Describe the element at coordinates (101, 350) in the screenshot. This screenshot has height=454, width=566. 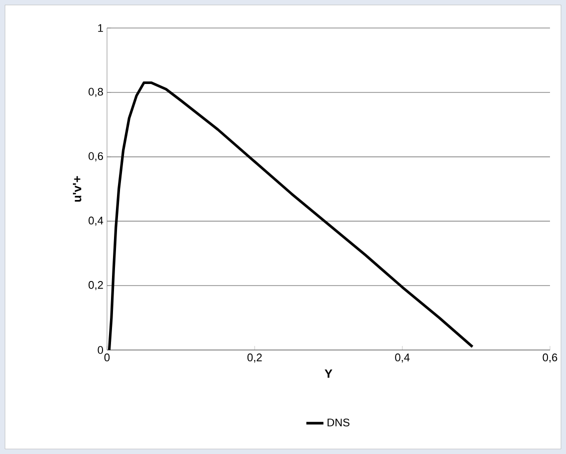
I see `y-tick-label: 0` at that location.